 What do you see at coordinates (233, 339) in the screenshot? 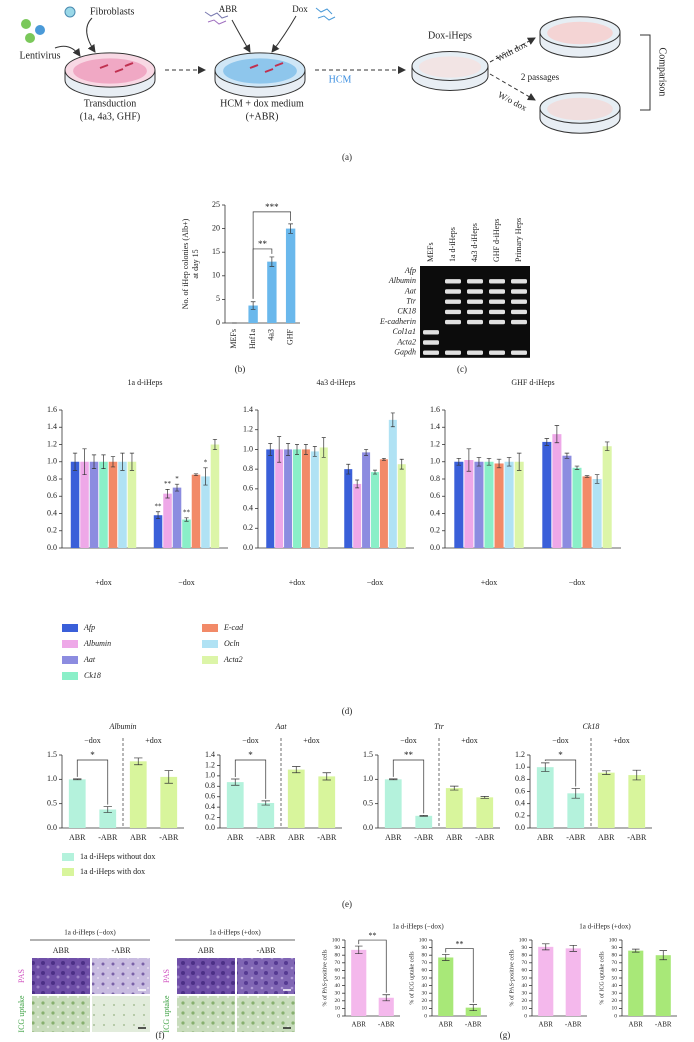
I see `x-tick-label: MEFs` at bounding box center [233, 339].